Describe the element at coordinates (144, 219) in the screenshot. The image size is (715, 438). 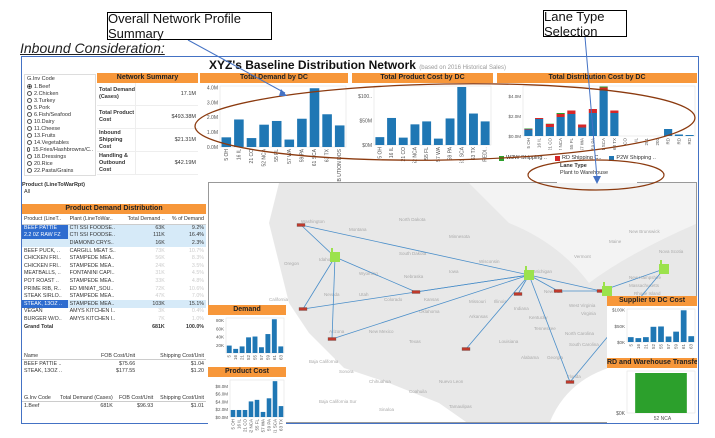
I see `column-header: Total Demand ..` at that location.